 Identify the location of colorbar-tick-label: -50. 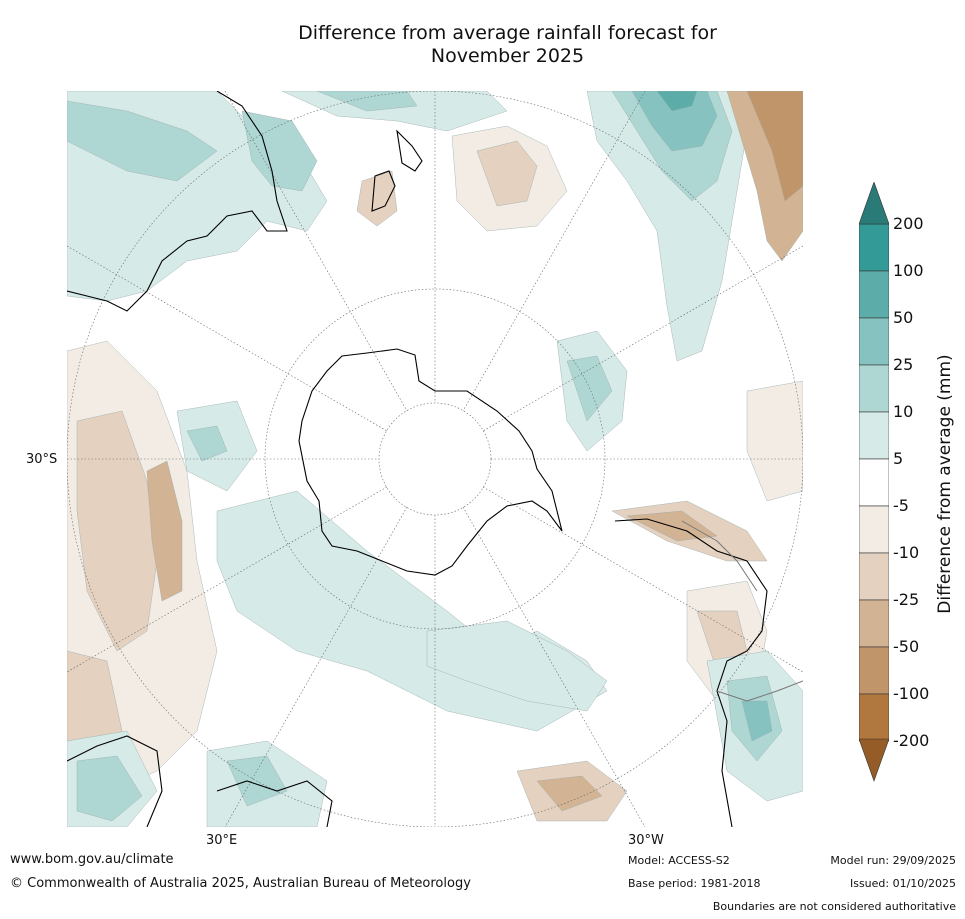
(906, 646).